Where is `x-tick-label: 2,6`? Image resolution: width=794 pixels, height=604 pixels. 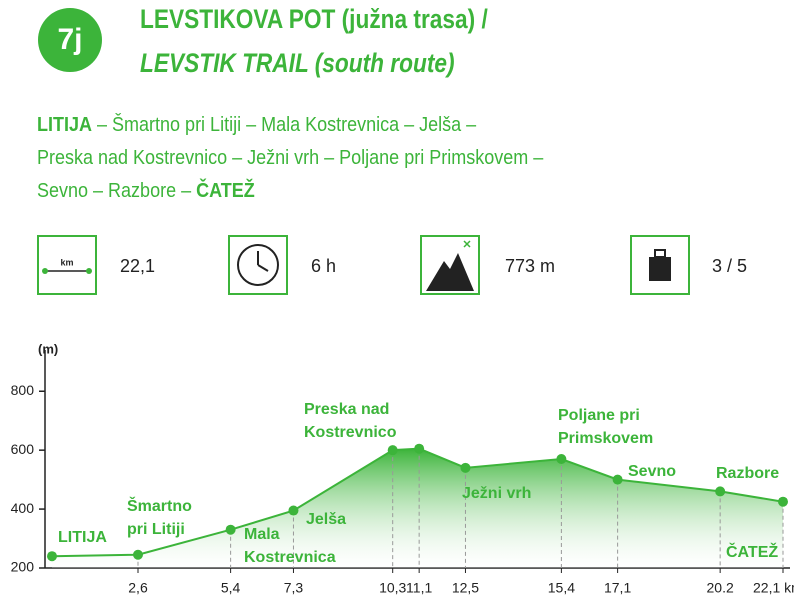 x-tick-label: 2,6 is located at coordinates (138, 588).